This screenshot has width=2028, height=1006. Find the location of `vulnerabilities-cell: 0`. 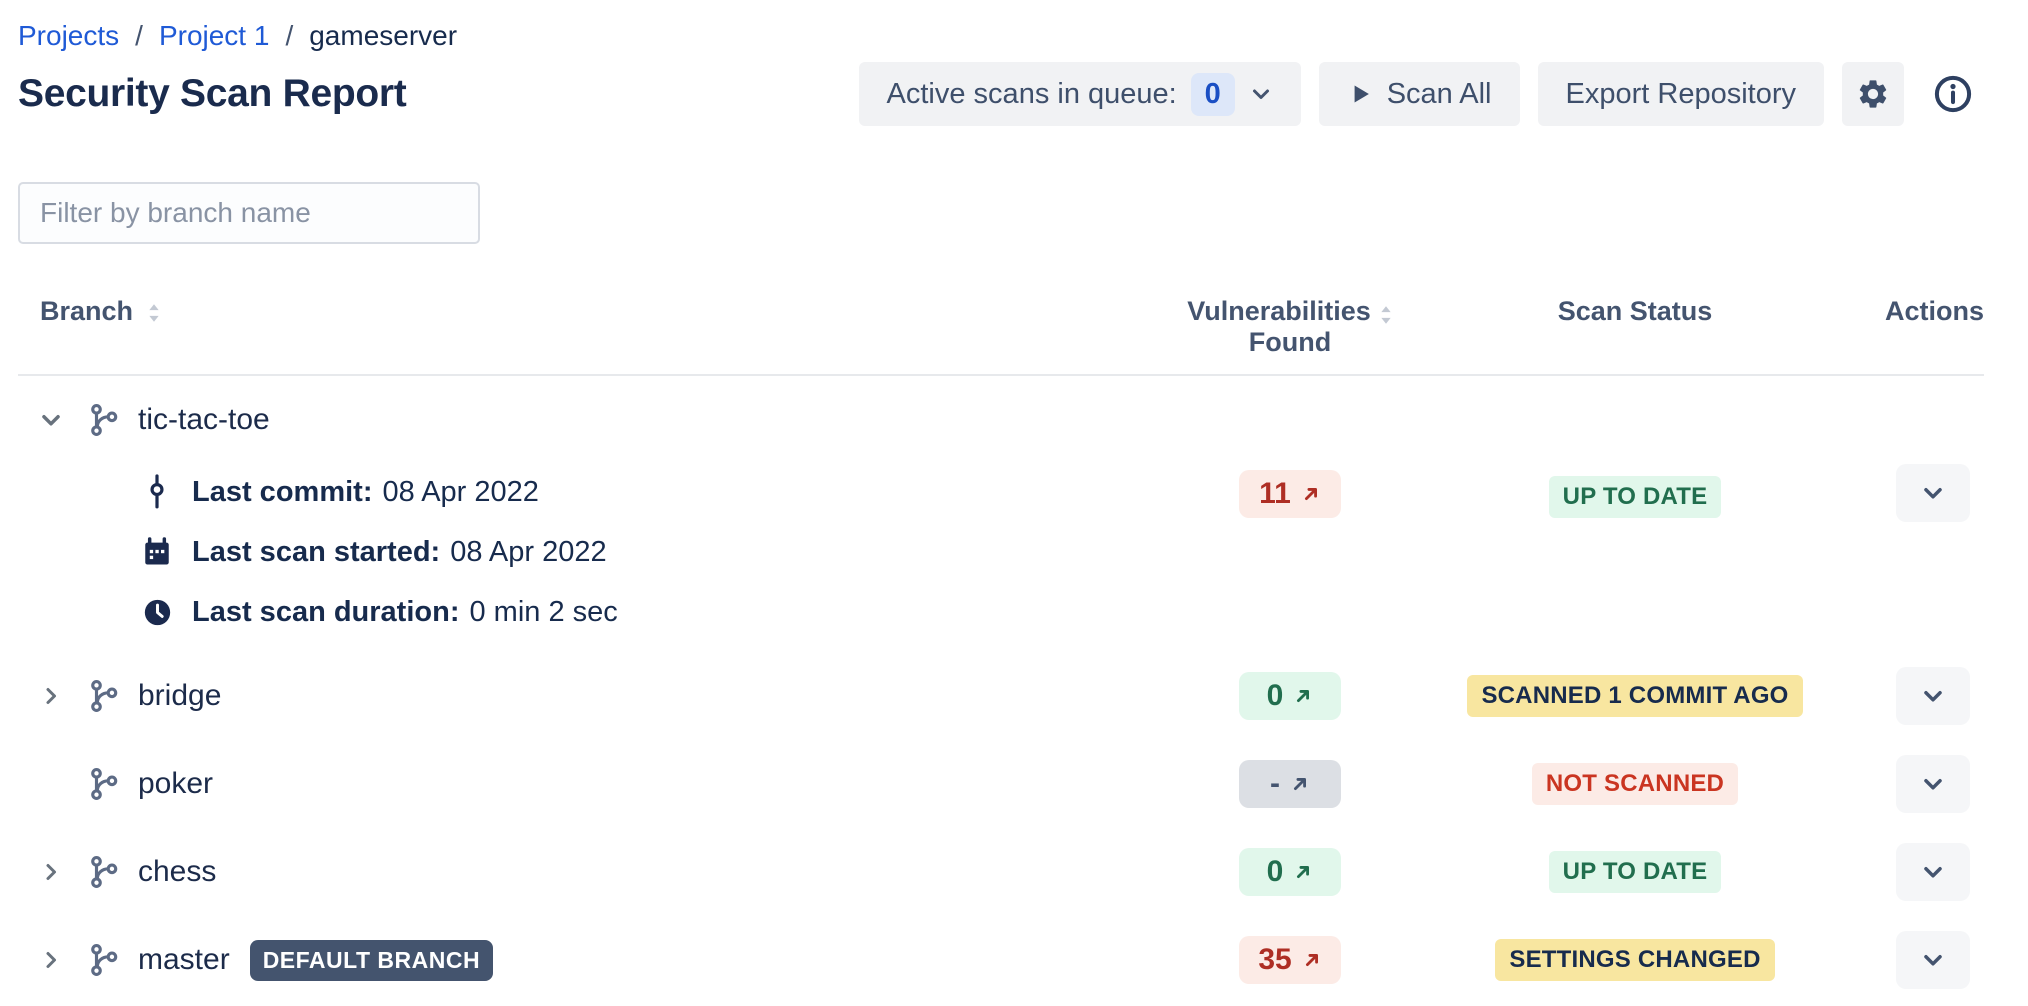

vulnerabilities-cell: 0 is located at coordinates (1290, 696).